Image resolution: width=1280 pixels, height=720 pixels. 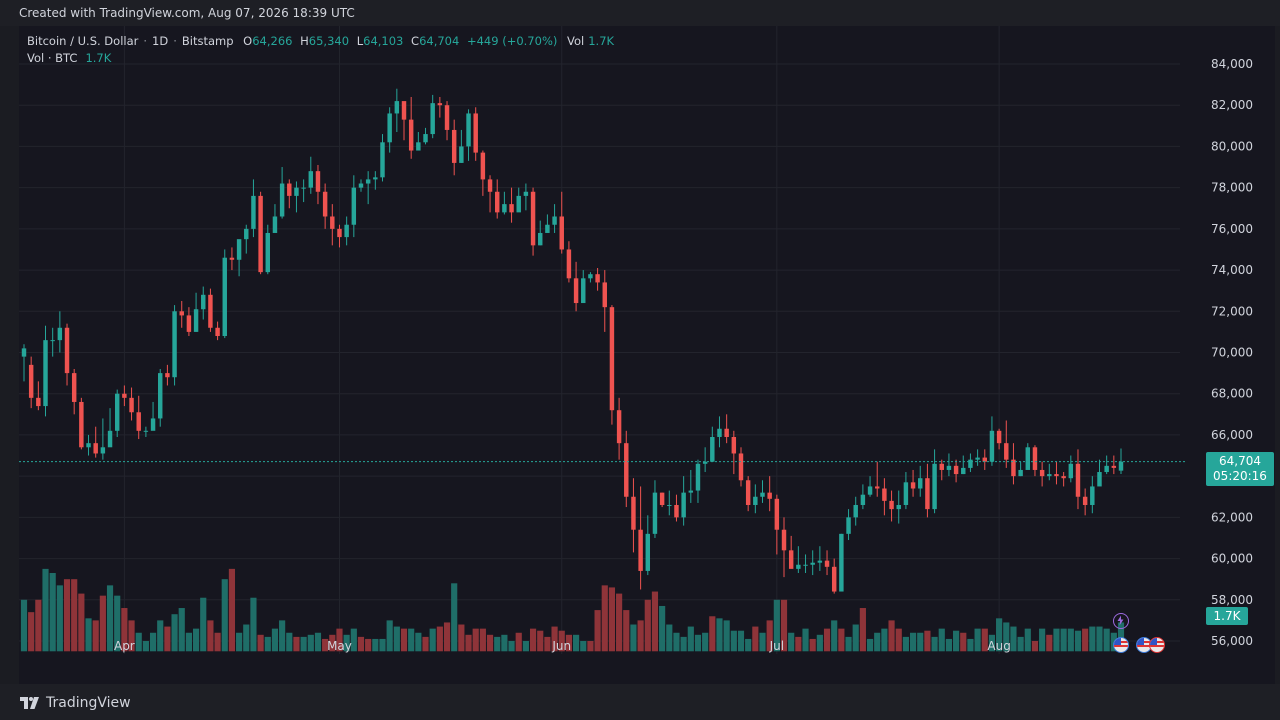 I want to click on vol-row-label: Vol · BTC, so click(x=52, y=58).